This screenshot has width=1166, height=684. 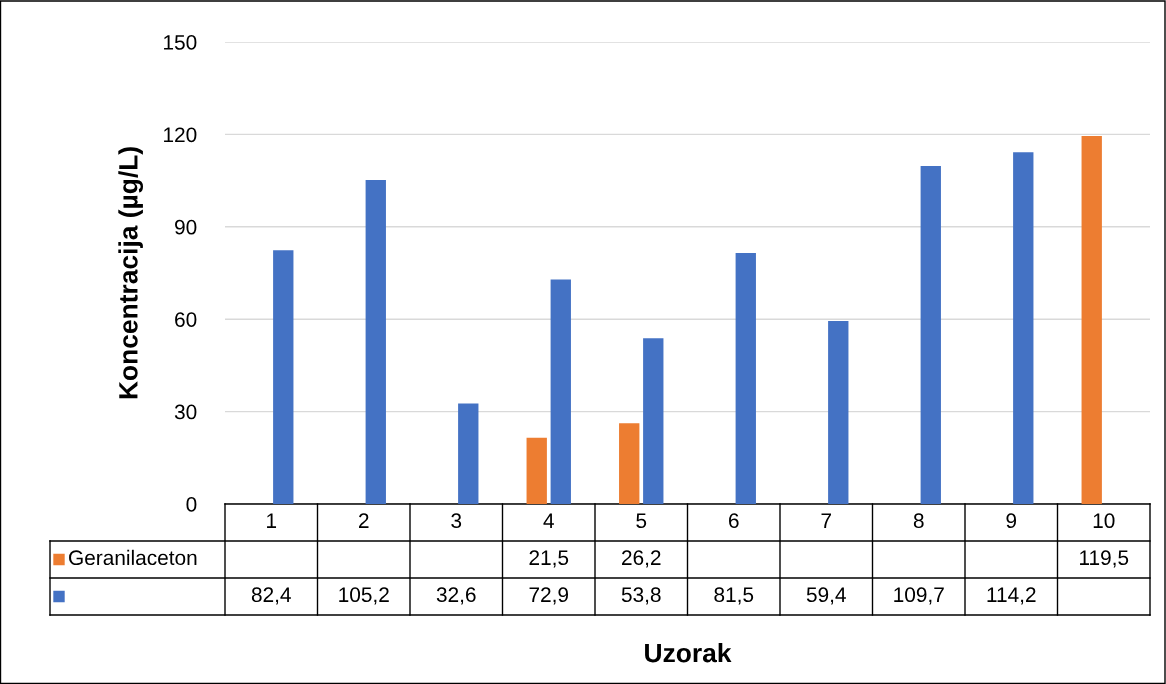 What do you see at coordinates (1104, 521) in the screenshot?
I see `x-tick-label: 10` at bounding box center [1104, 521].